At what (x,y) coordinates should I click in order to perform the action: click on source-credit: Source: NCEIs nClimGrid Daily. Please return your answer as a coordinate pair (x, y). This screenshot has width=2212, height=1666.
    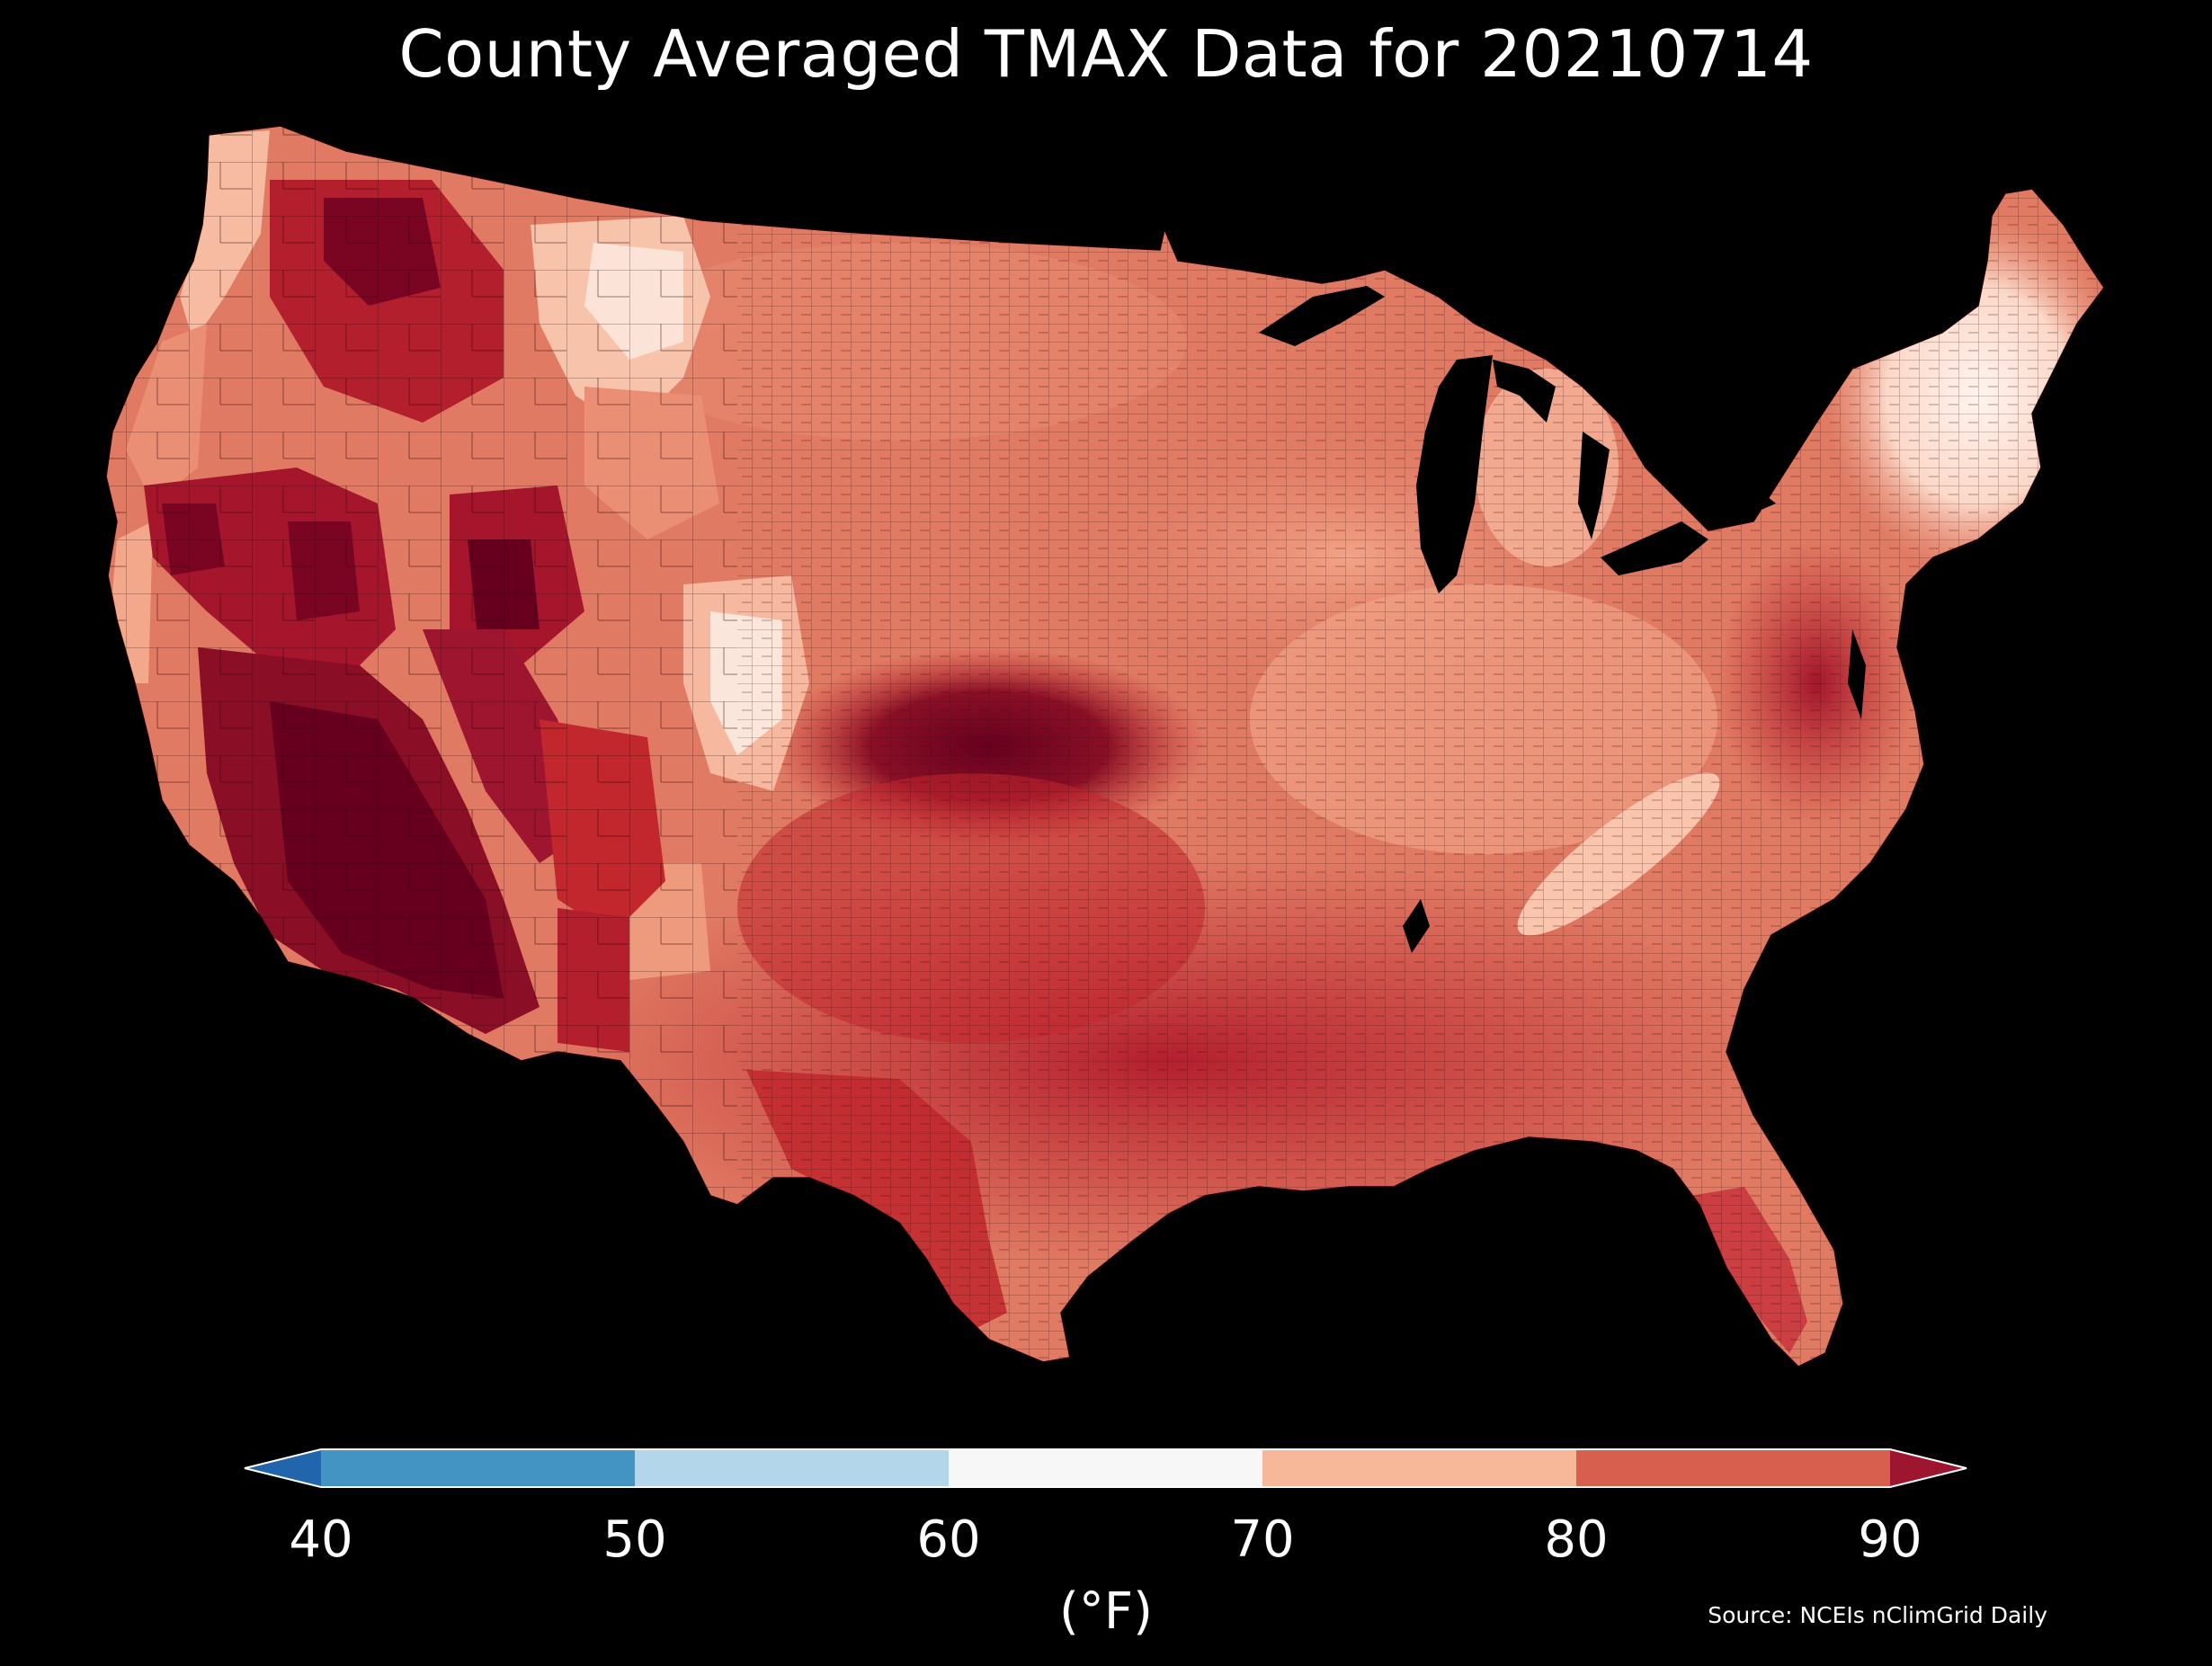
    Looking at the image, I should click on (1877, 1615).